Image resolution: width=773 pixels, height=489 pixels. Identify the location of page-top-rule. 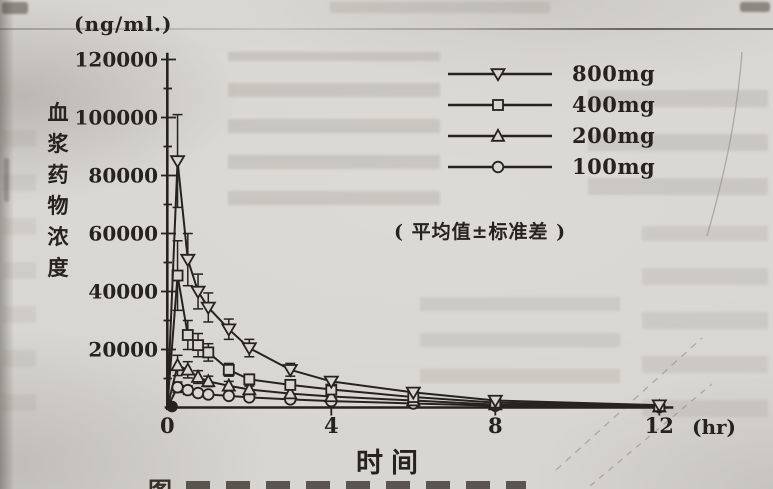
(386, 29).